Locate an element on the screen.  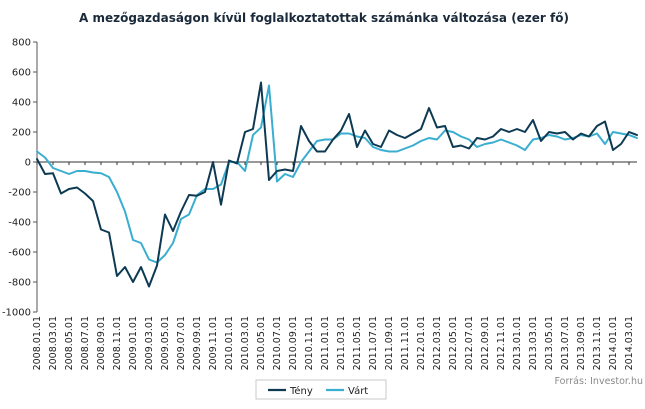
y-axis: 800 600 400 200 0 -200 -400 -600 -800 -1000 is located at coordinates (20, 178).